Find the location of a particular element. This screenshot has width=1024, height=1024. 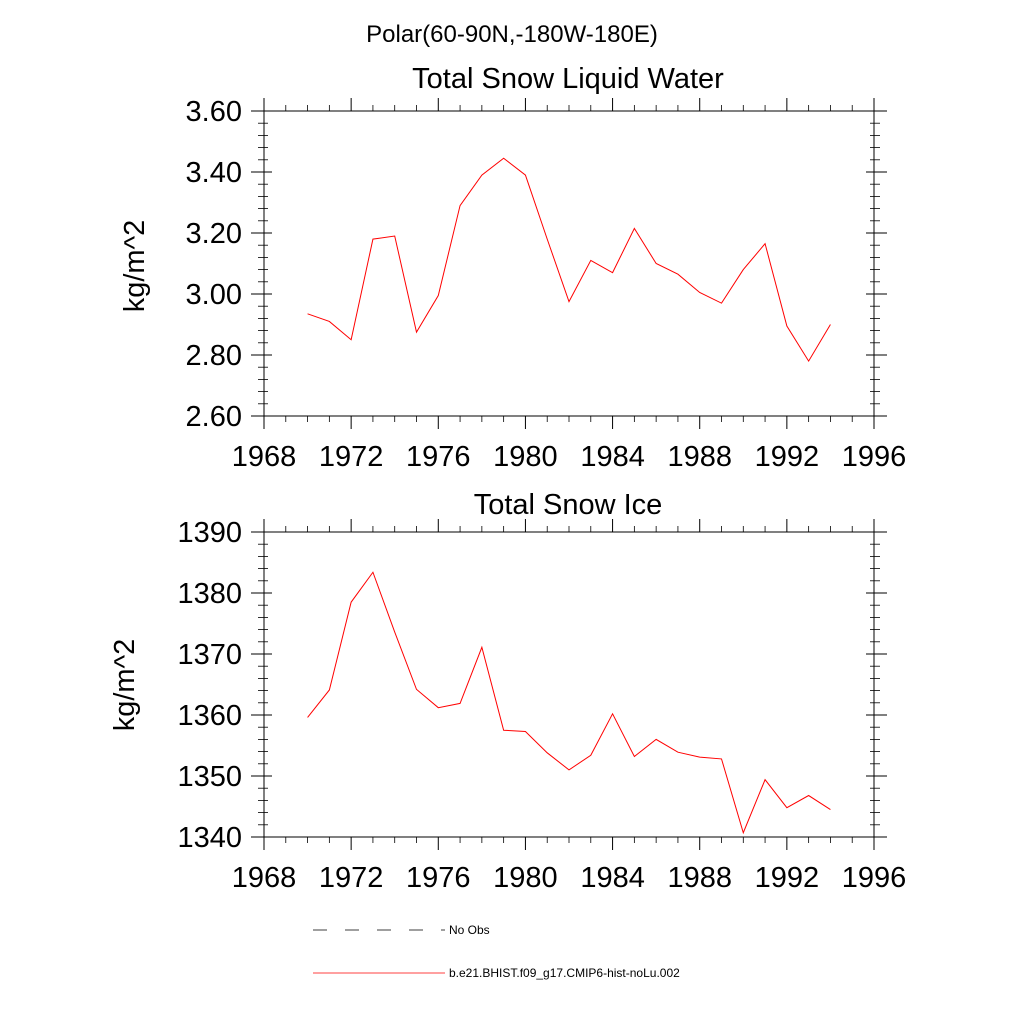

y-tick-label: 1350 is located at coordinates (209, 777).